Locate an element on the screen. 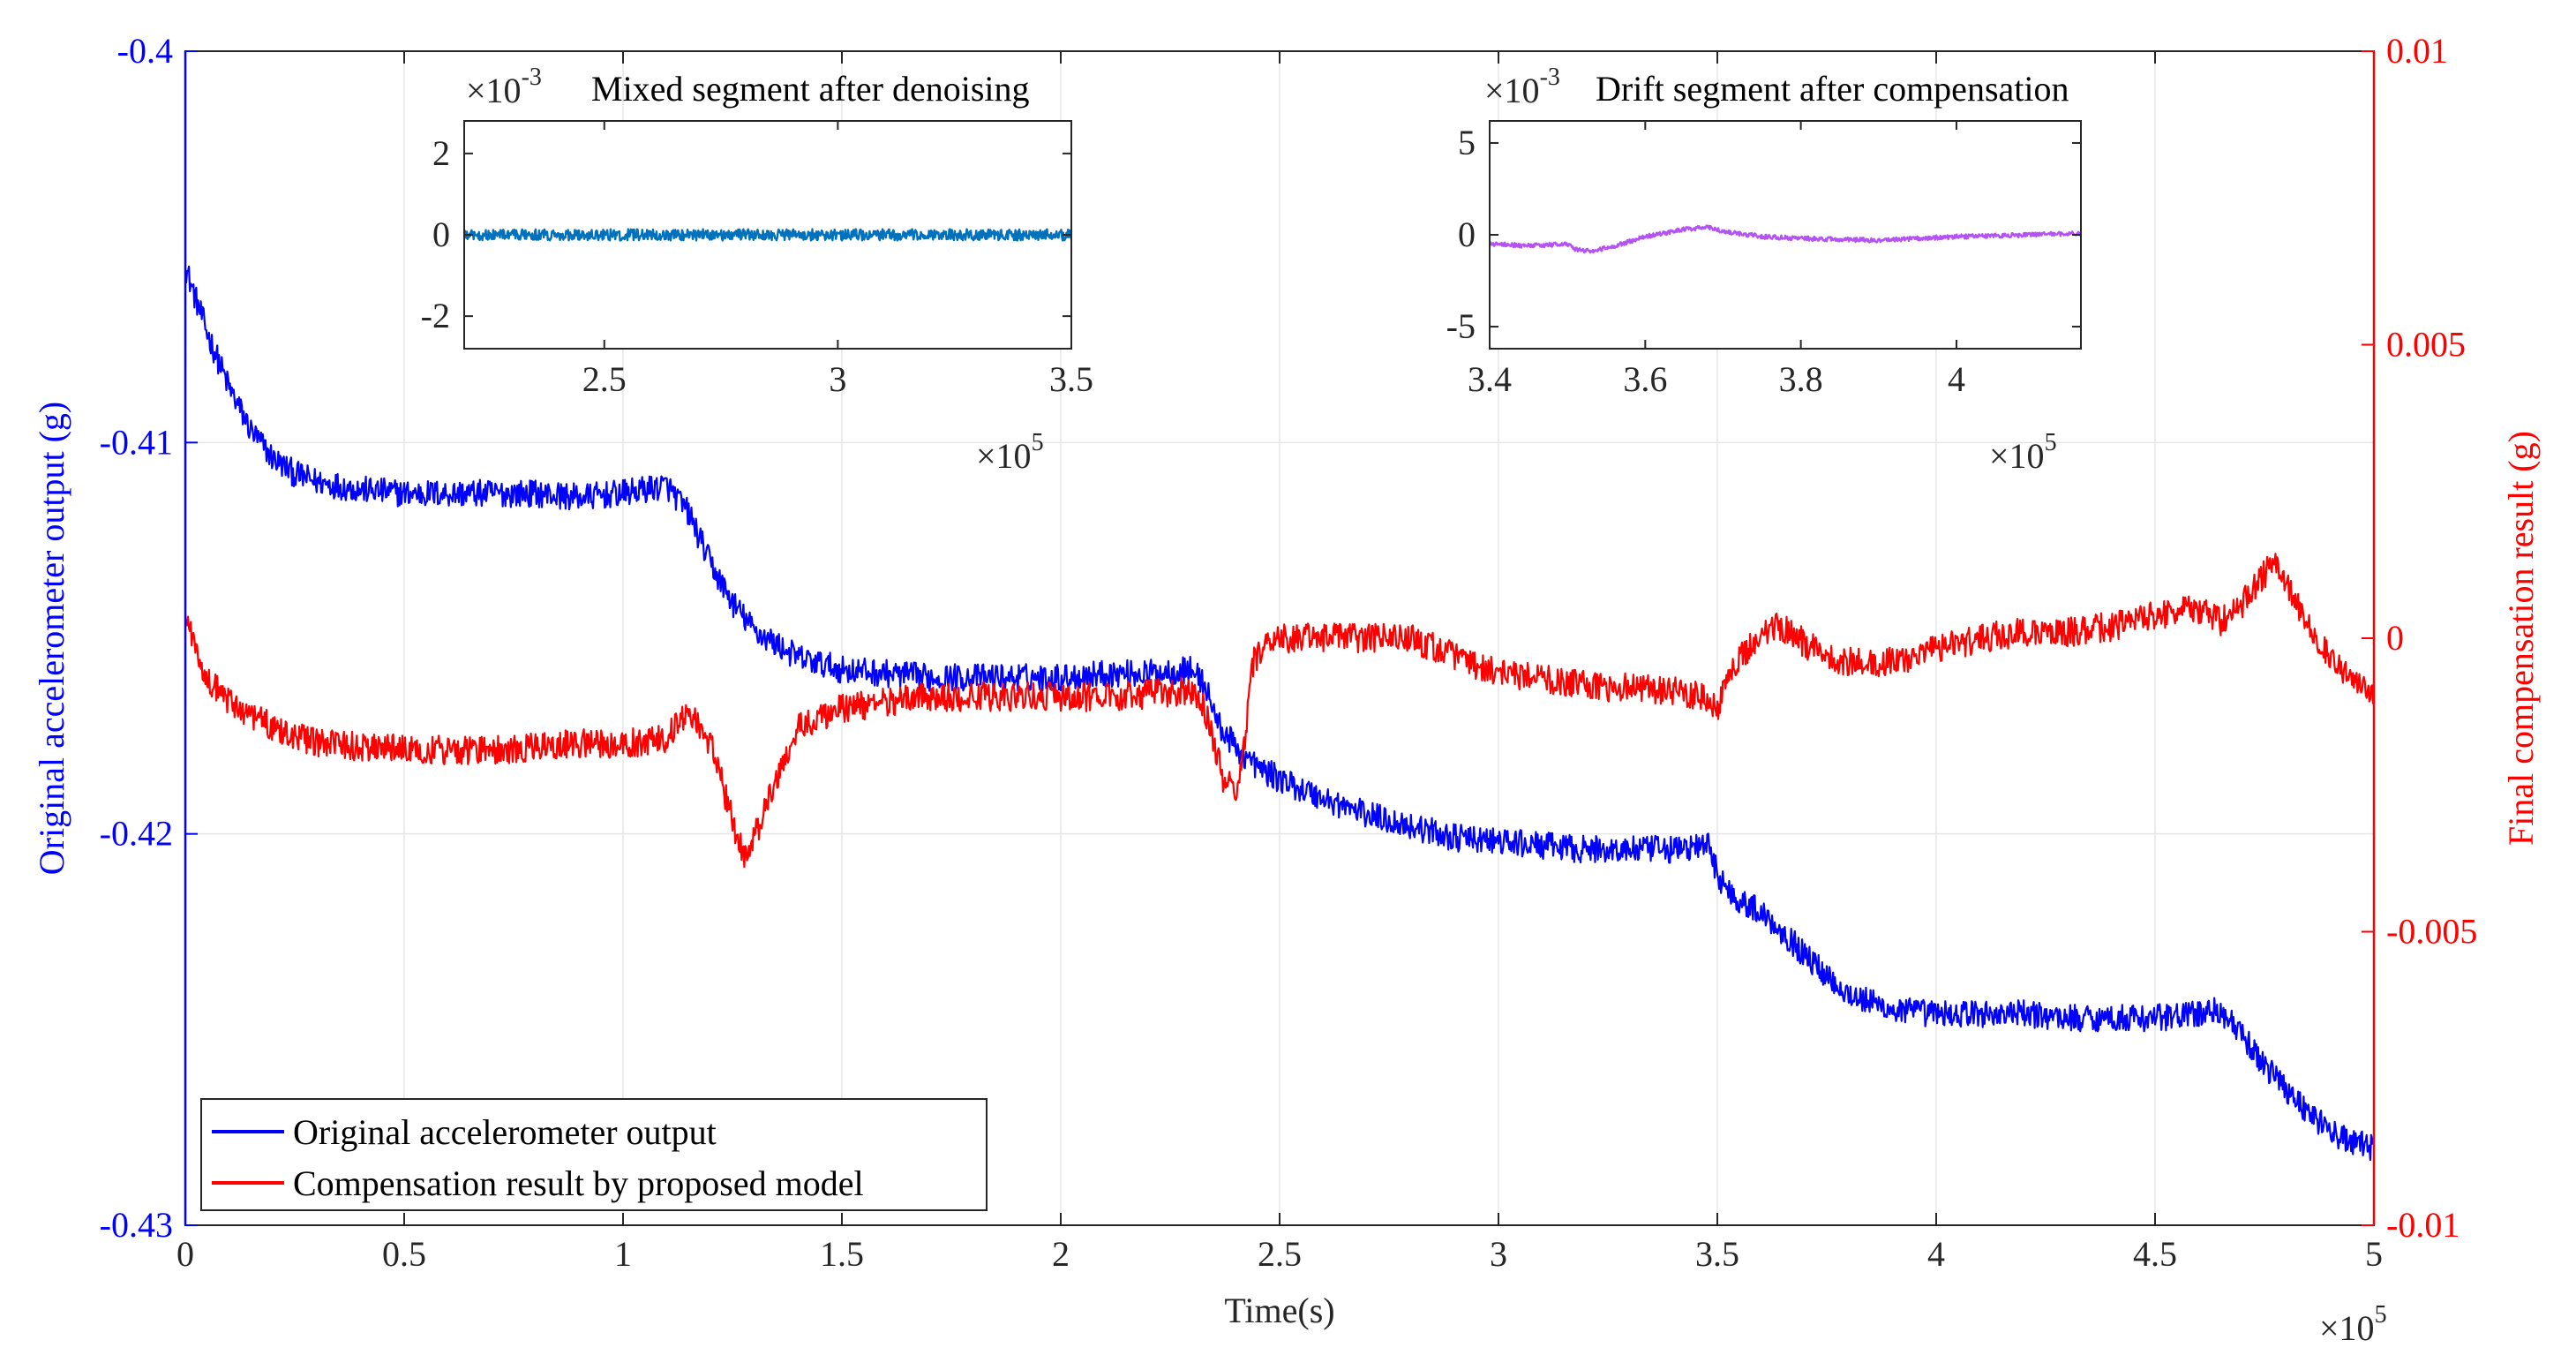 The width and height of the screenshot is (2576, 1355). x-tick-label: 0.5 is located at coordinates (404, 1254).